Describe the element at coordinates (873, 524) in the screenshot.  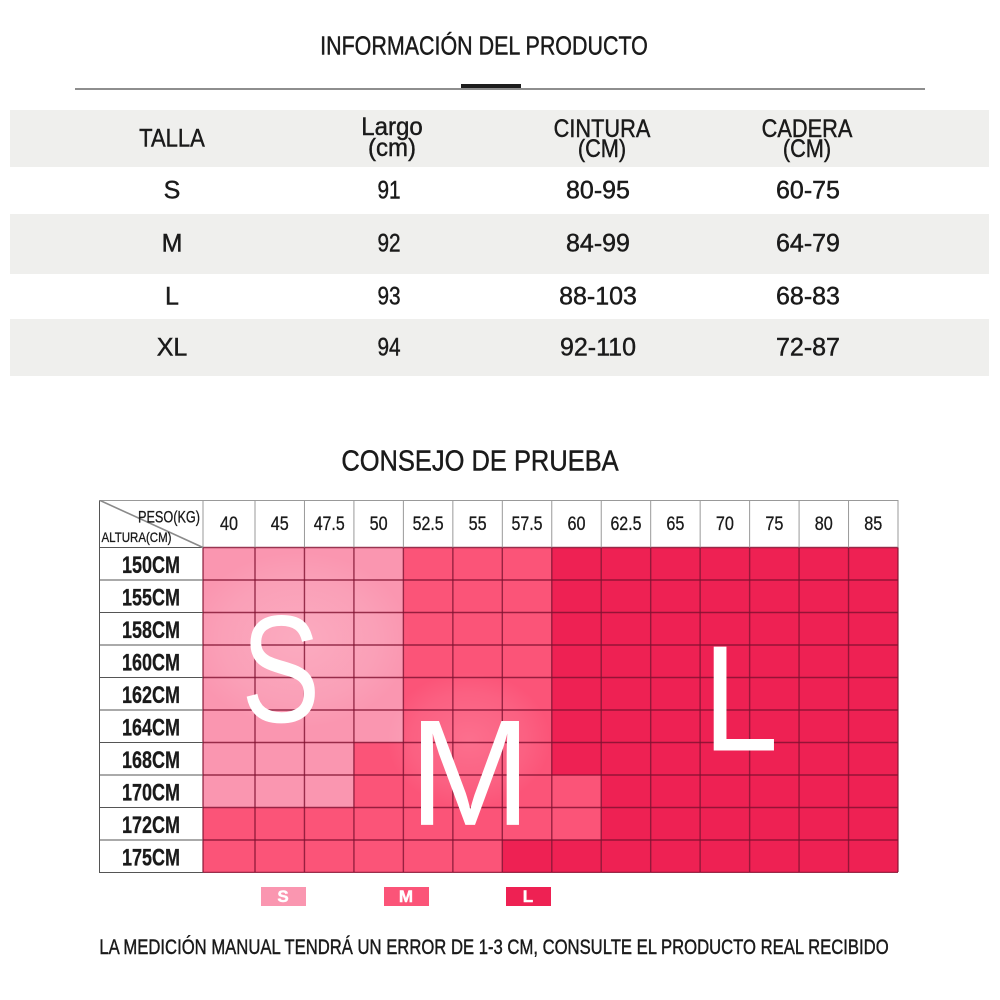
I see `svg-text: 85` at that location.